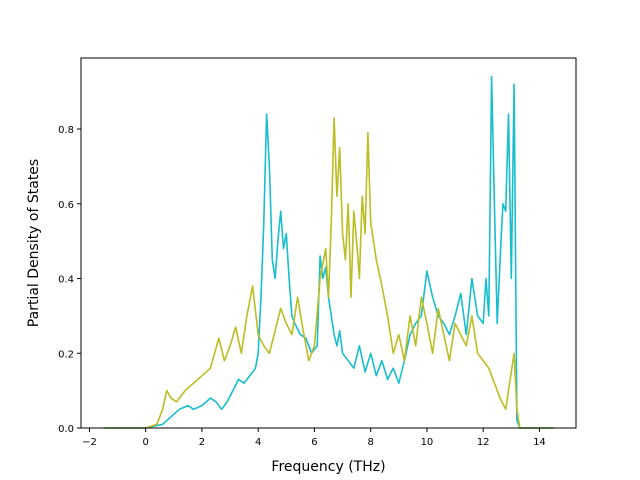 Image resolution: width=640 pixels, height=480 pixels. I want to click on y-tick-label: 0.2, so click(66, 354).